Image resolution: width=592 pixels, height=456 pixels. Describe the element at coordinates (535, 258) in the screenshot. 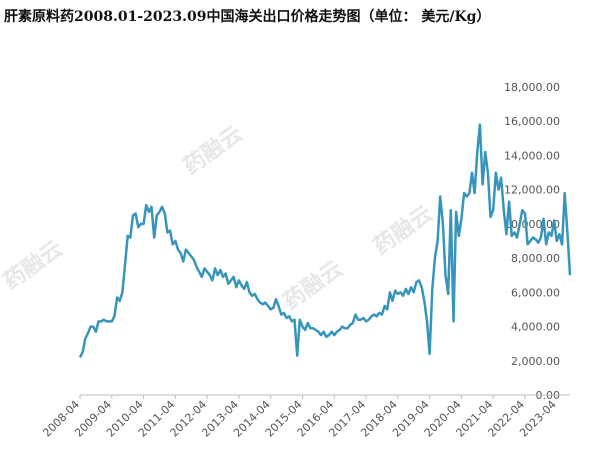

I see `y-tick-label: 8,000.00` at that location.